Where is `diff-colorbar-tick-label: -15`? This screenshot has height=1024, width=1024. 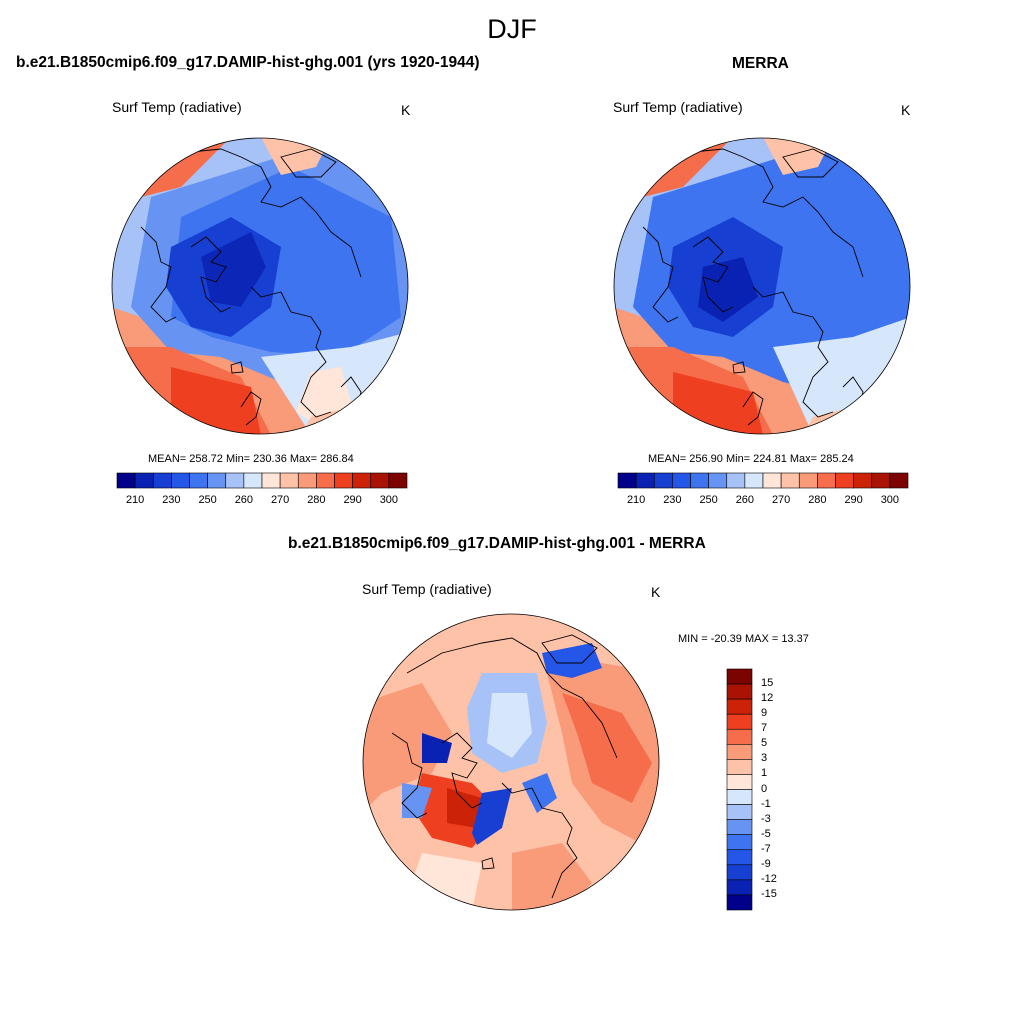
diff-colorbar-tick-label: -15 is located at coordinates (769, 893).